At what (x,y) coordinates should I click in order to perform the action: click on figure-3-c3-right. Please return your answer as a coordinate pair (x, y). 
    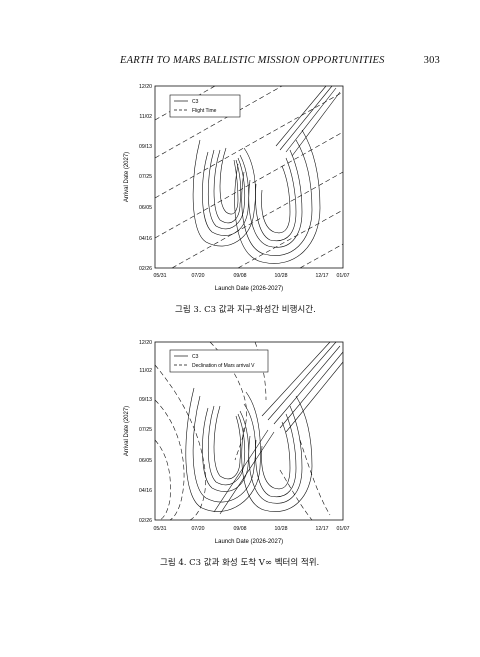
    Looking at the image, I should click on (277, 196).